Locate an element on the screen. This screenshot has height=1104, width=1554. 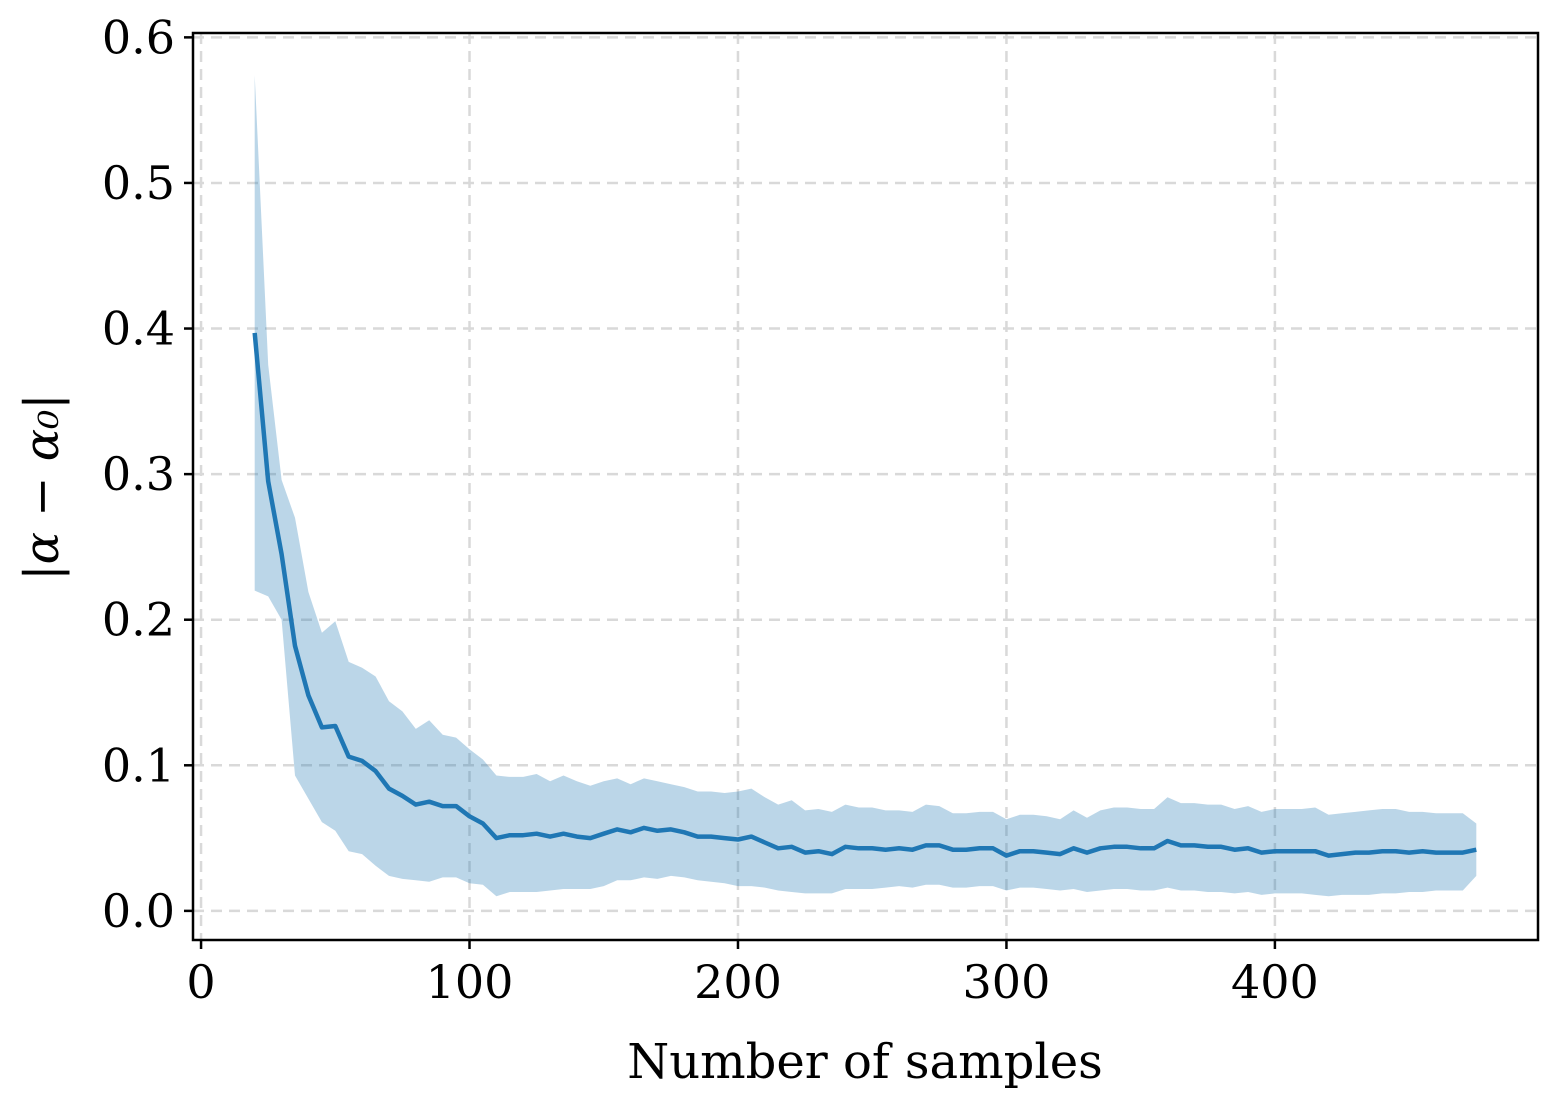
x-tick-label: 200 is located at coordinates (738, 982).